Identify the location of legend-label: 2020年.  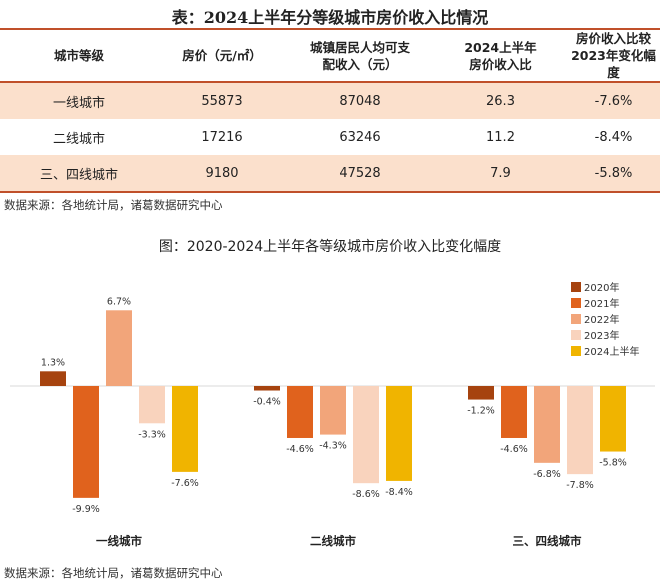
(601, 287).